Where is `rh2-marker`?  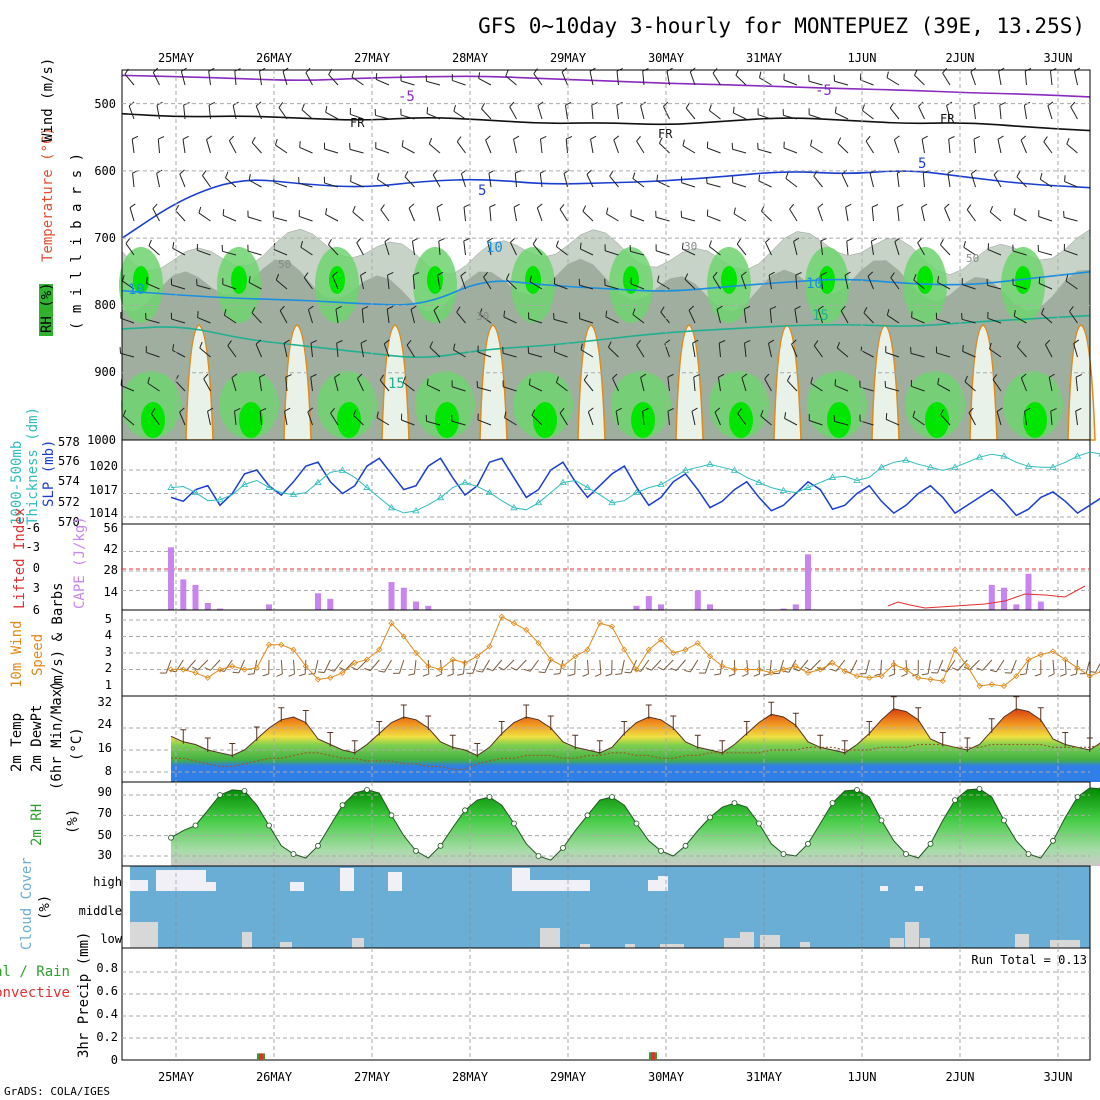 rh2-marker is located at coordinates (391, 815).